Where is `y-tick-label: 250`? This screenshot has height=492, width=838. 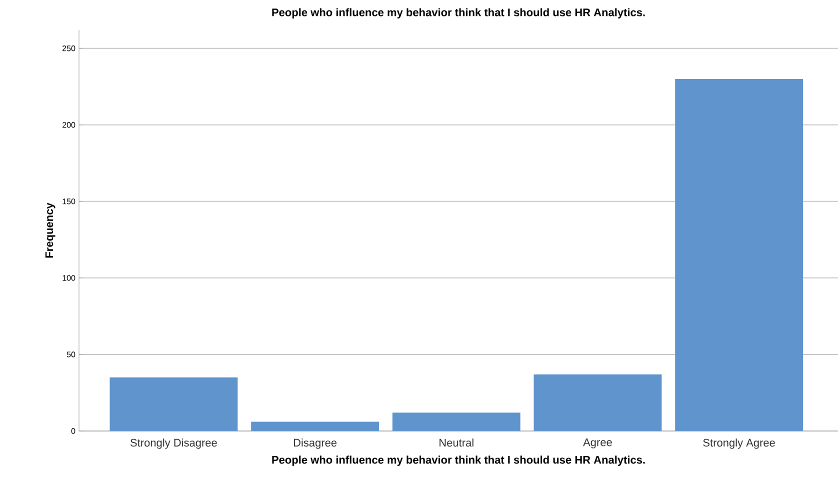
y-tick-label: 250 is located at coordinates (69, 49).